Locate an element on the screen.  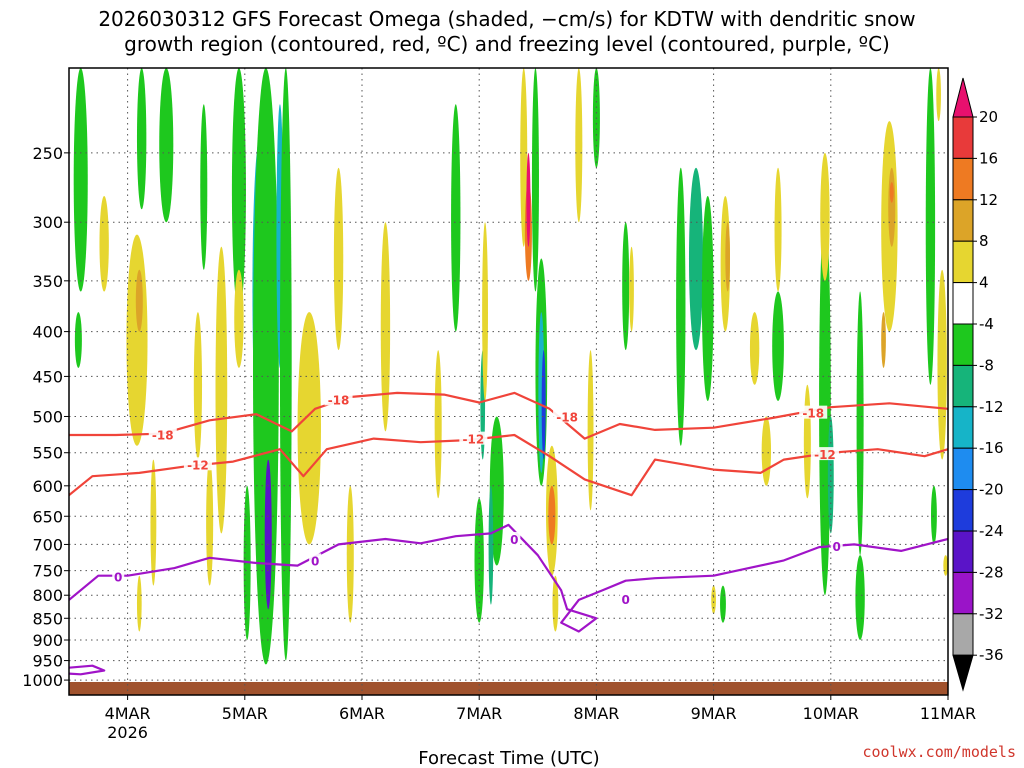
colorbar-tick-label: 4 is located at coordinates (984, 283).